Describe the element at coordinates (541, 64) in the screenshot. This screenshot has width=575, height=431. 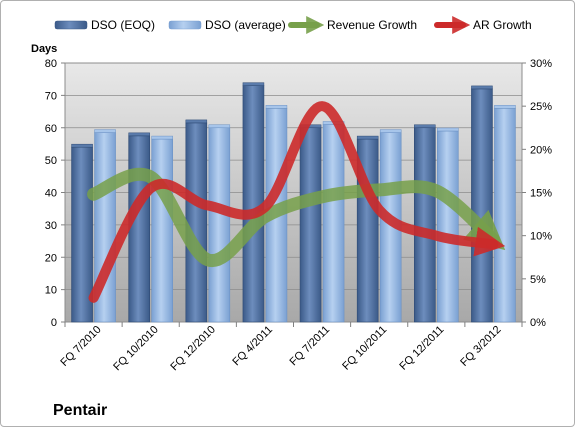
I see `y2-tick-label: 30%` at that location.